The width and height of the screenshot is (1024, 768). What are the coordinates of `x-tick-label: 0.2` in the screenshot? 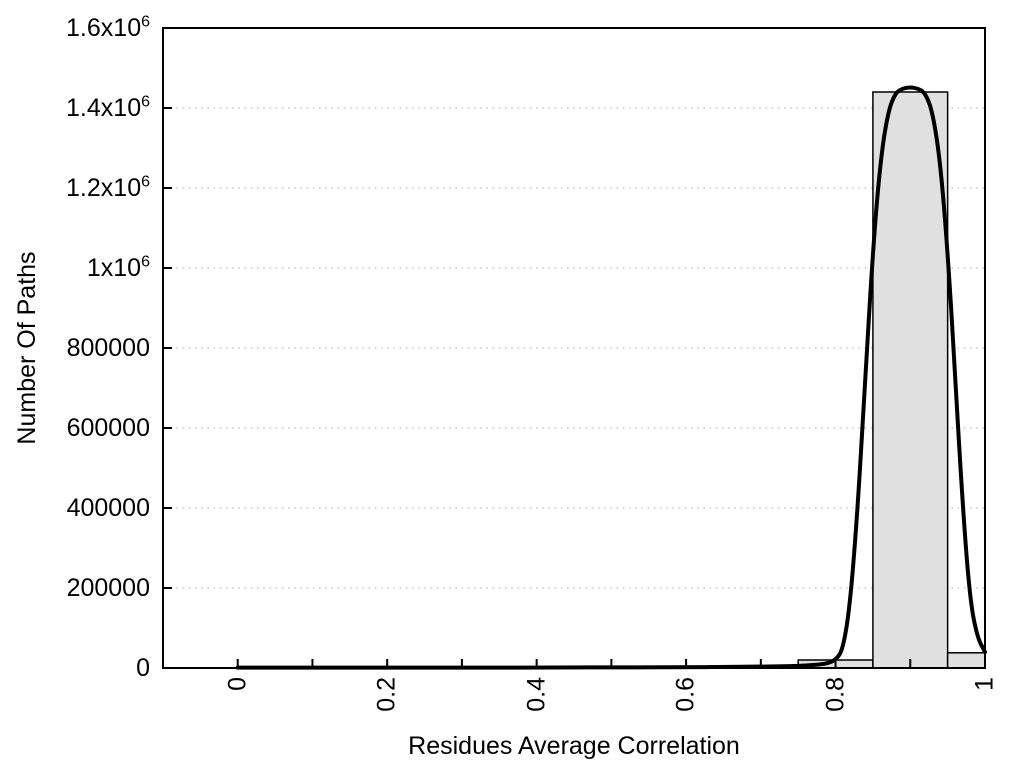 It's located at (386, 694).